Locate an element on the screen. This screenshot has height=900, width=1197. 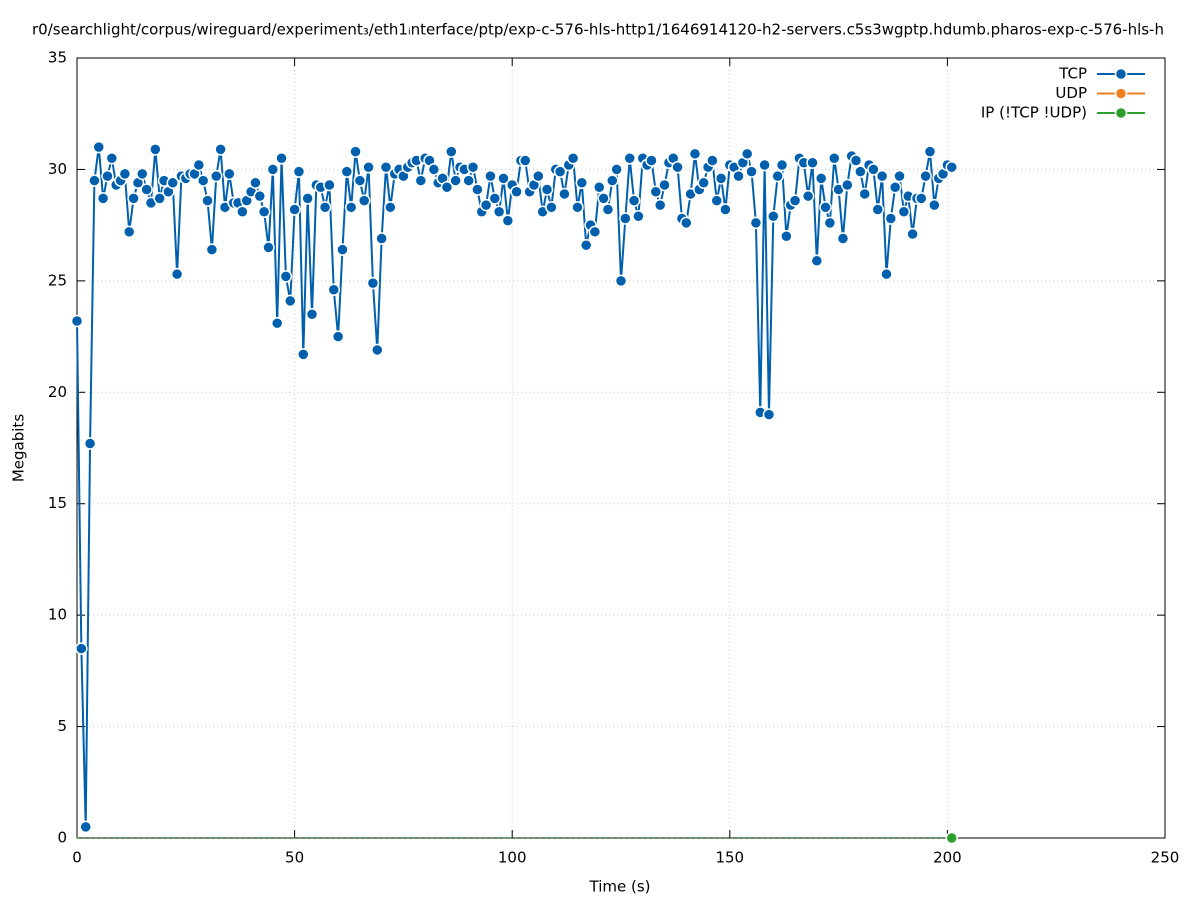
x-tick-label: 200 is located at coordinates (947, 858).